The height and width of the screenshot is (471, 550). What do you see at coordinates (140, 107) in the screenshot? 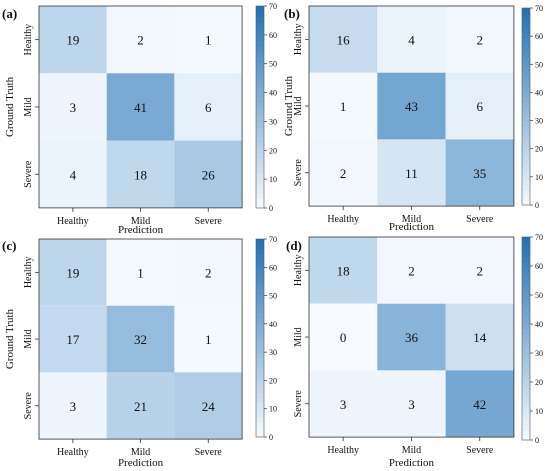
I see `cell-mild-mild` at bounding box center [140, 107].